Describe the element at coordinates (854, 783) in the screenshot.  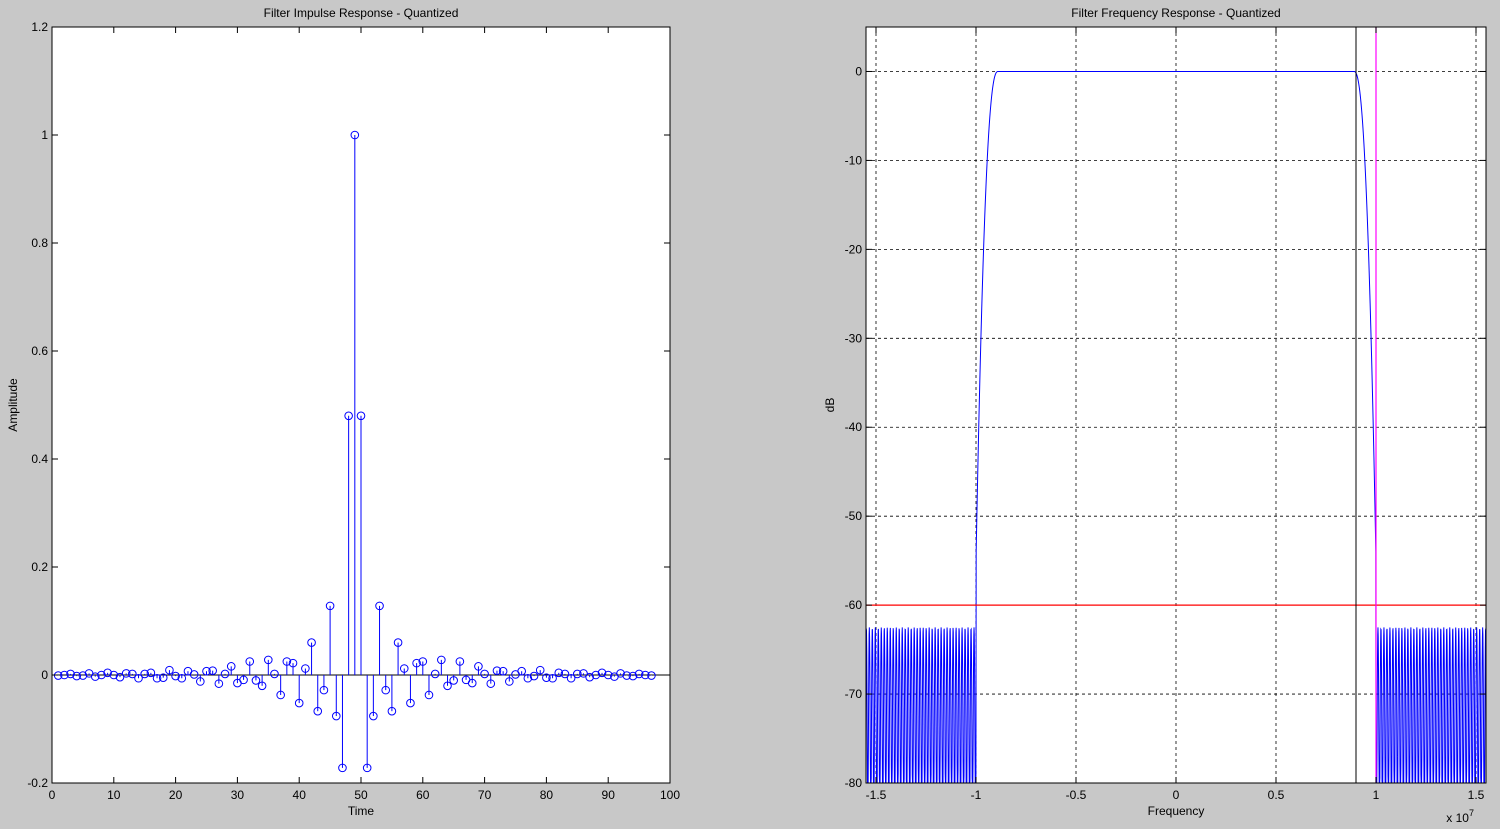
I see `y-tick-label: -80` at that location.